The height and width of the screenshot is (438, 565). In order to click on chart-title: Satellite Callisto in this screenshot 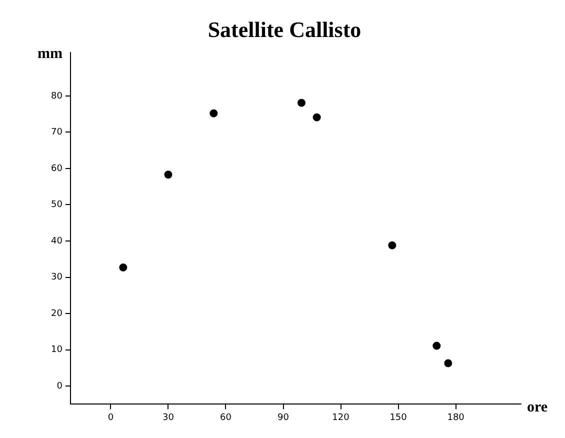, I will do `click(285, 29)`.